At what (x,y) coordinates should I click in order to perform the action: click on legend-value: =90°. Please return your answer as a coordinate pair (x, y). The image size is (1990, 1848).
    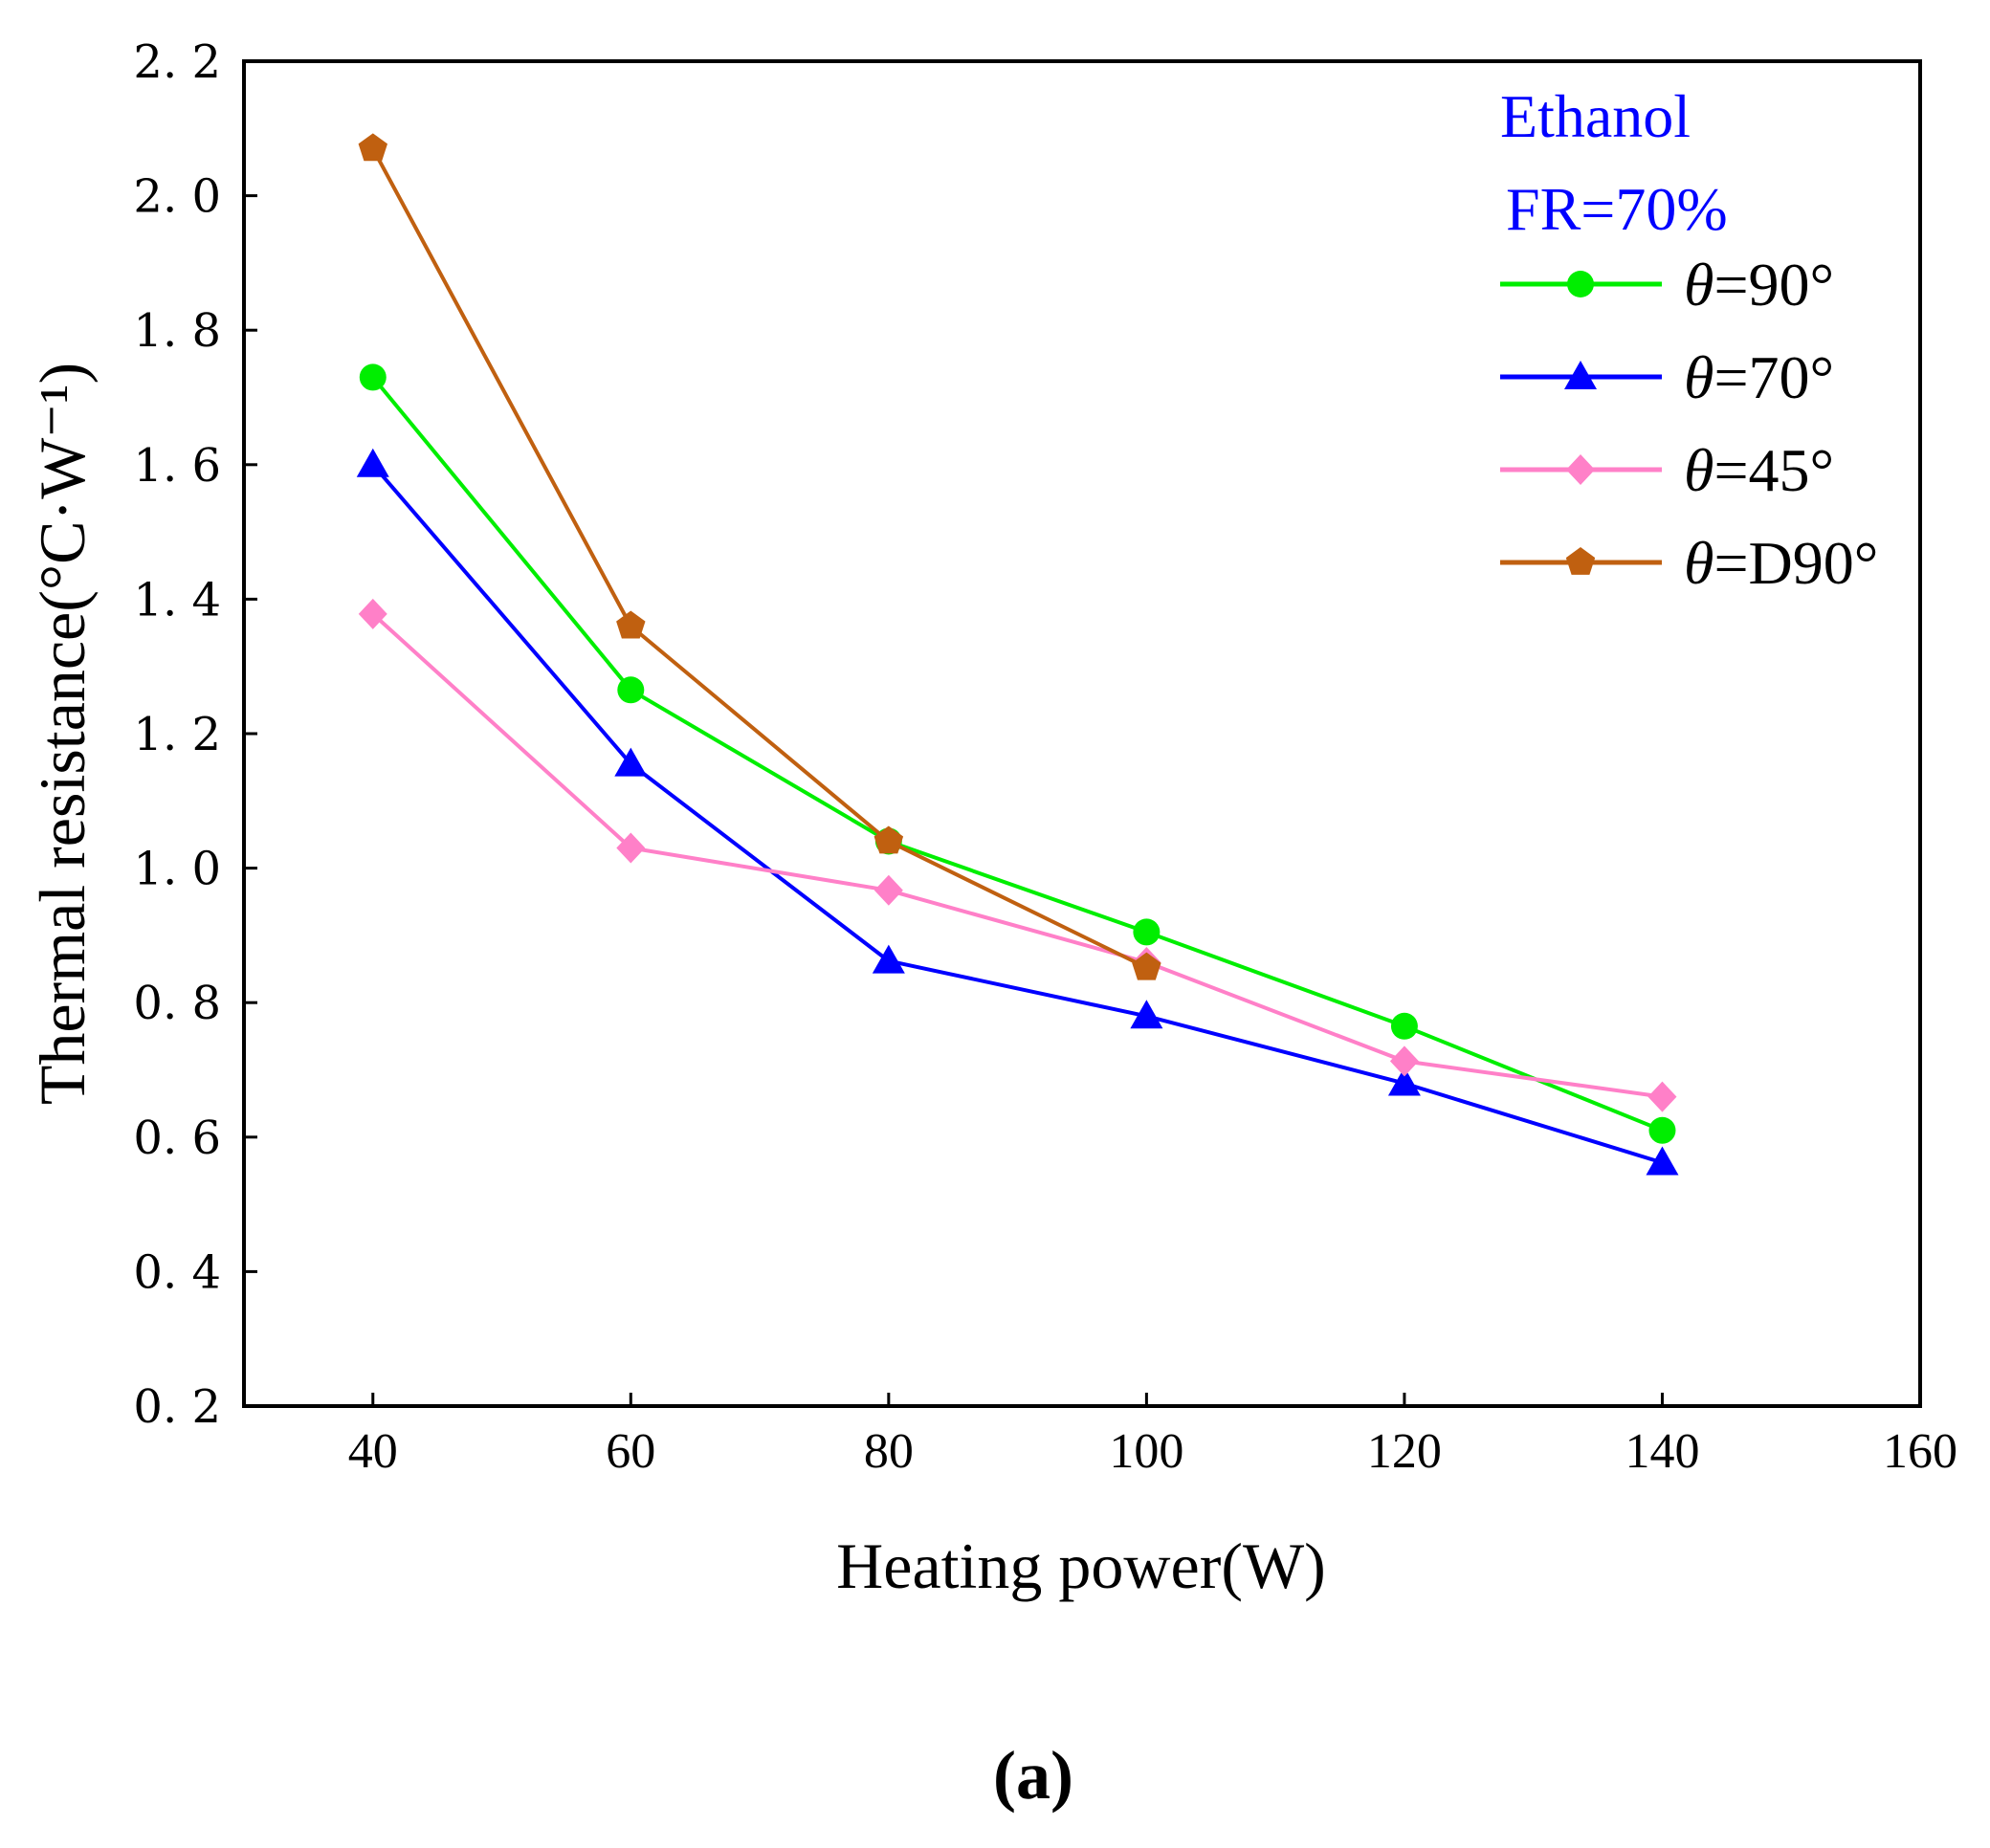
    Looking at the image, I should click on (1774, 285).